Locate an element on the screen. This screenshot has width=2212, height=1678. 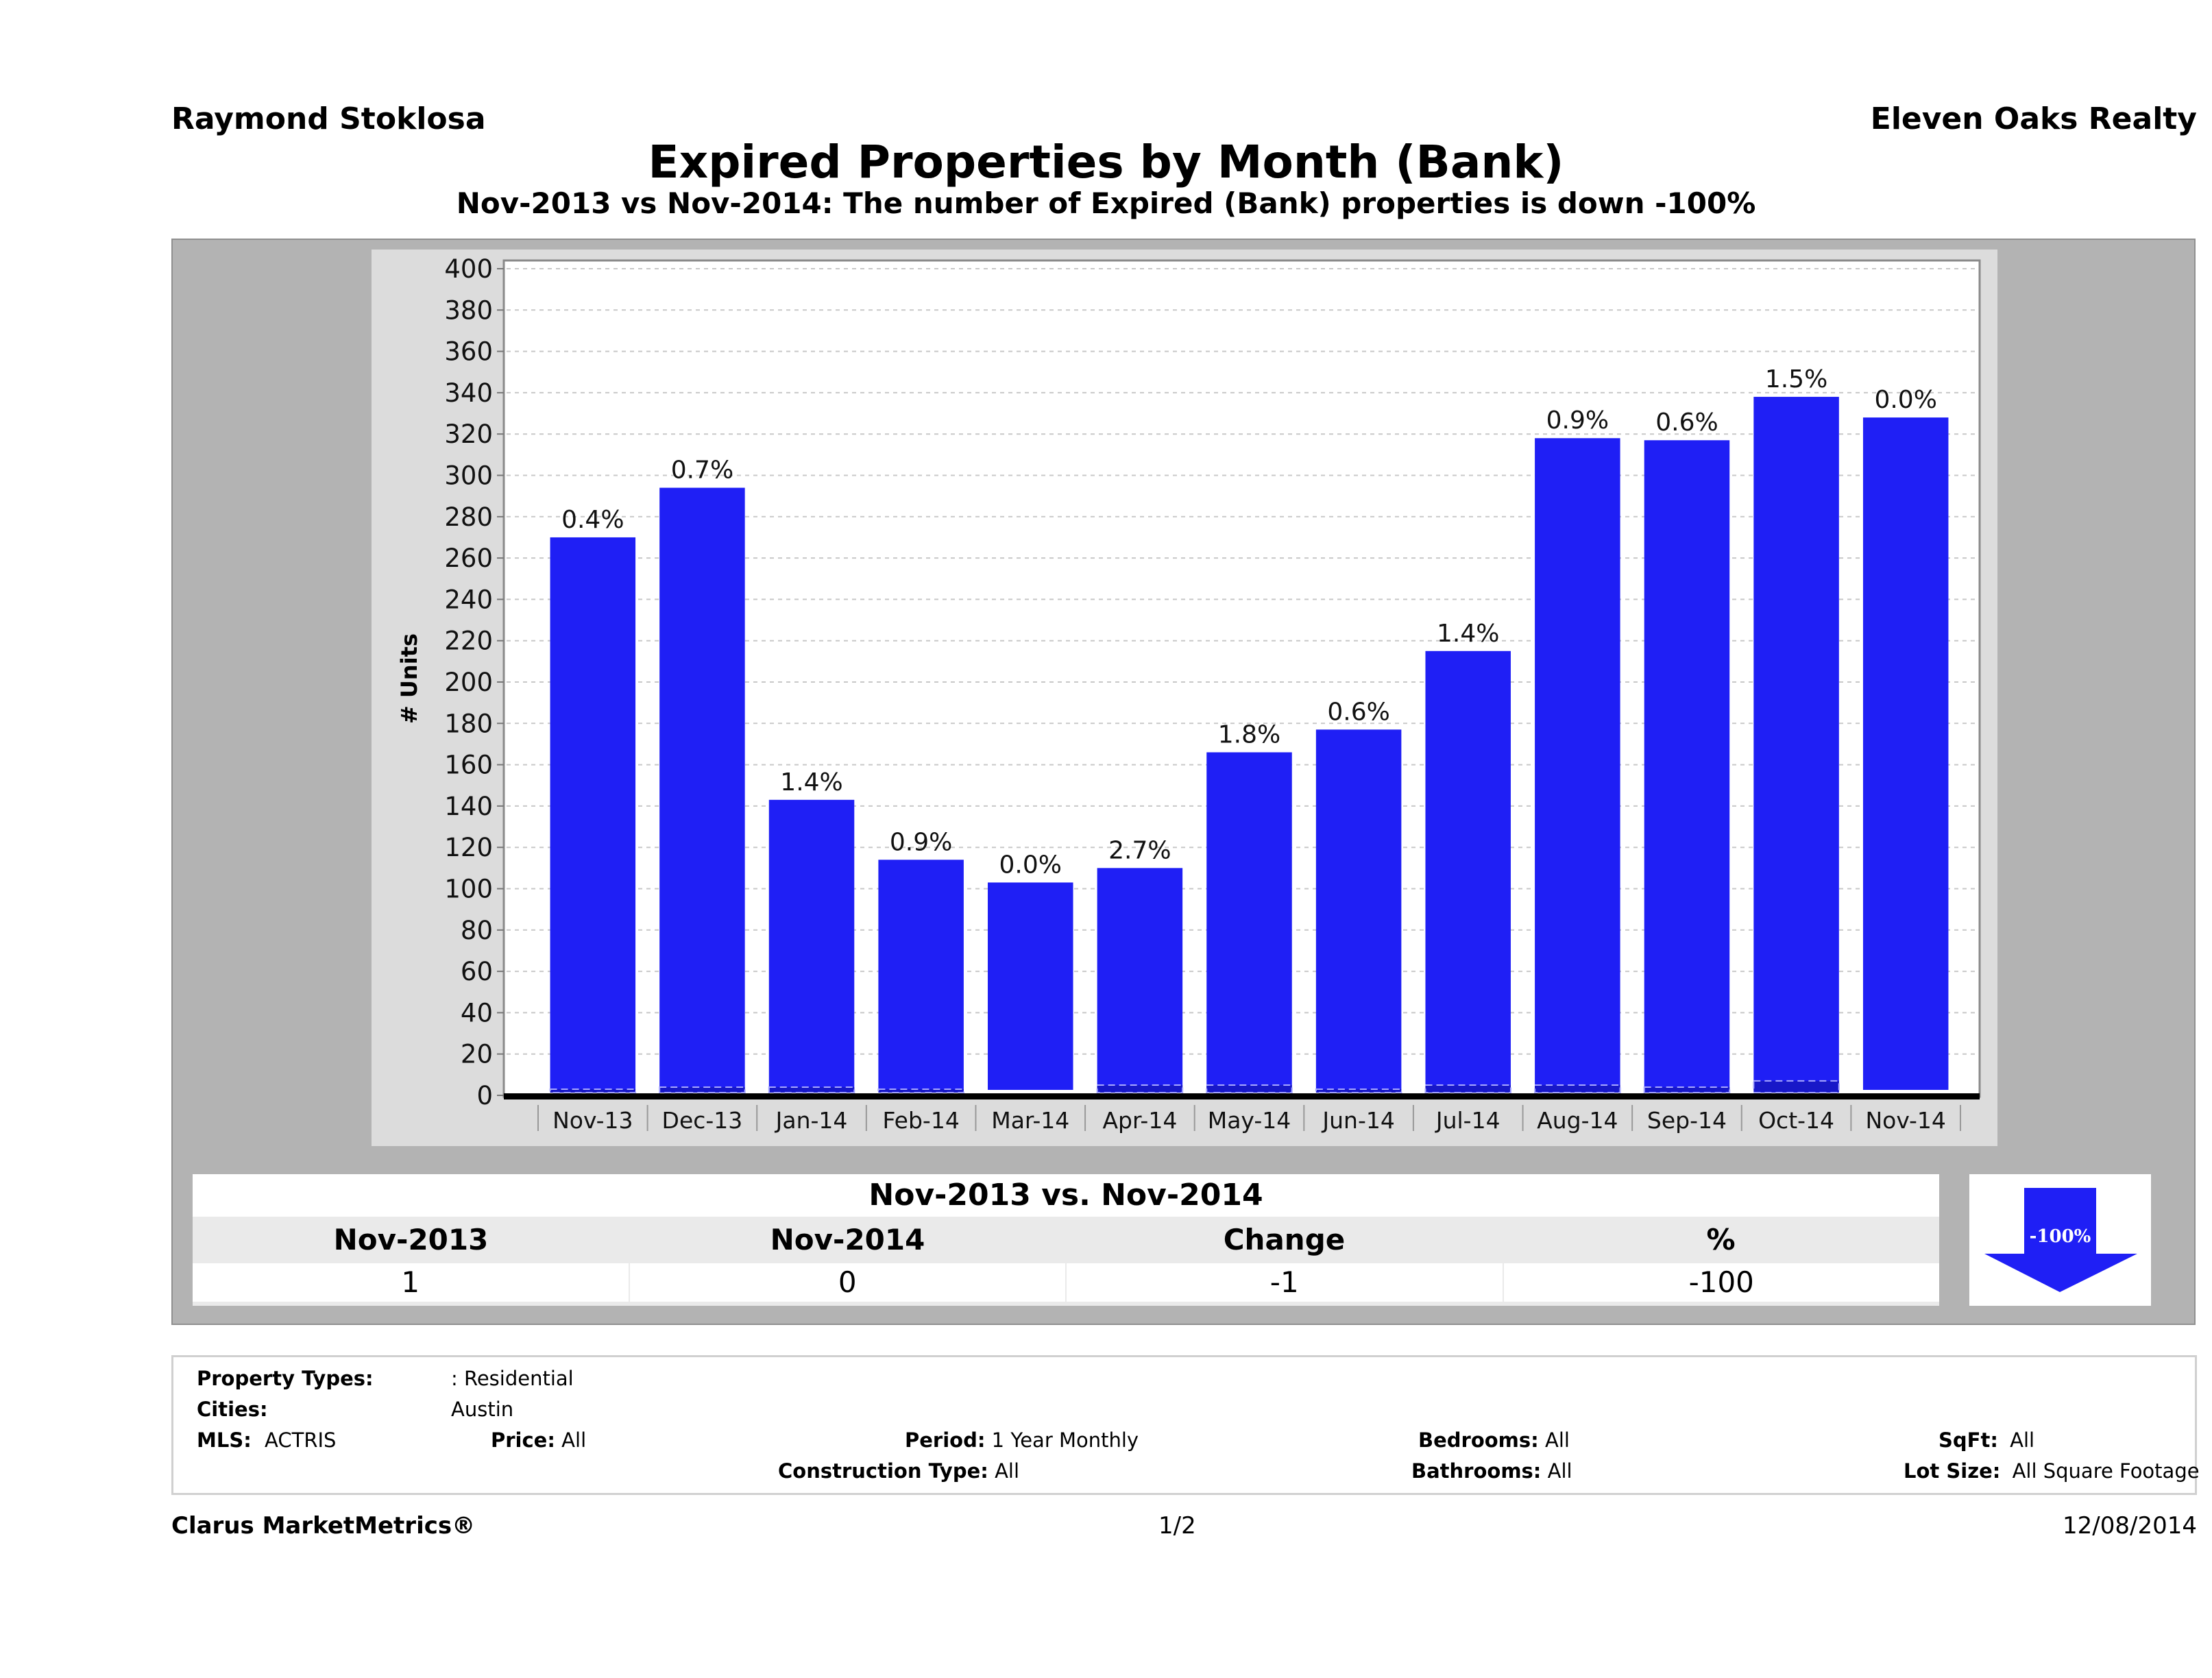
y-tick-label: 120 is located at coordinates (469, 847).